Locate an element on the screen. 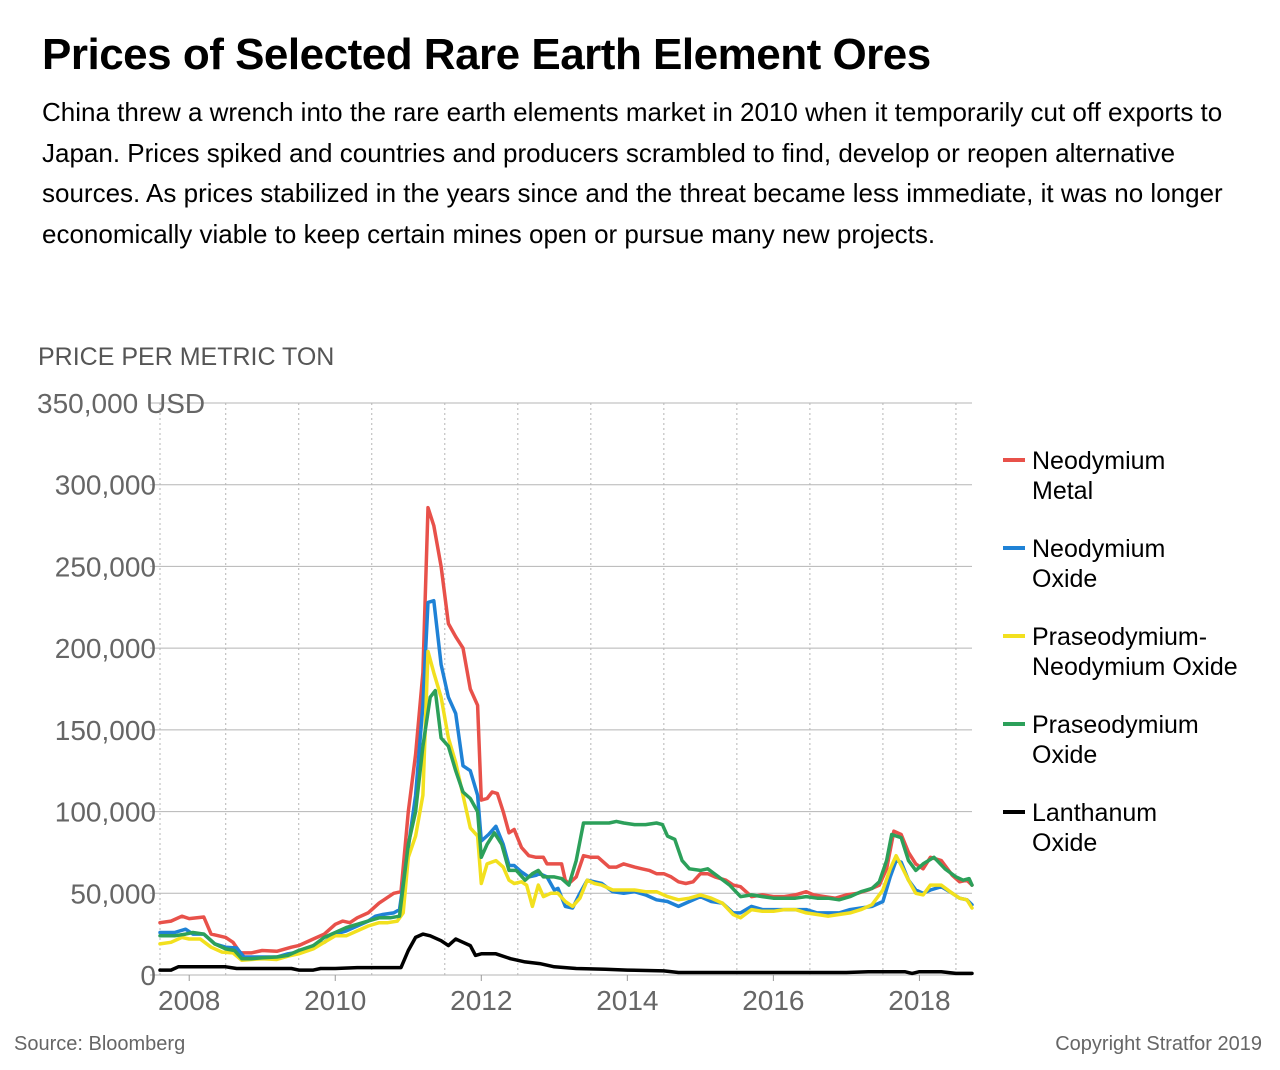 The height and width of the screenshot is (1070, 1280). series-line-lanthanum-oxide is located at coordinates (566, 954).